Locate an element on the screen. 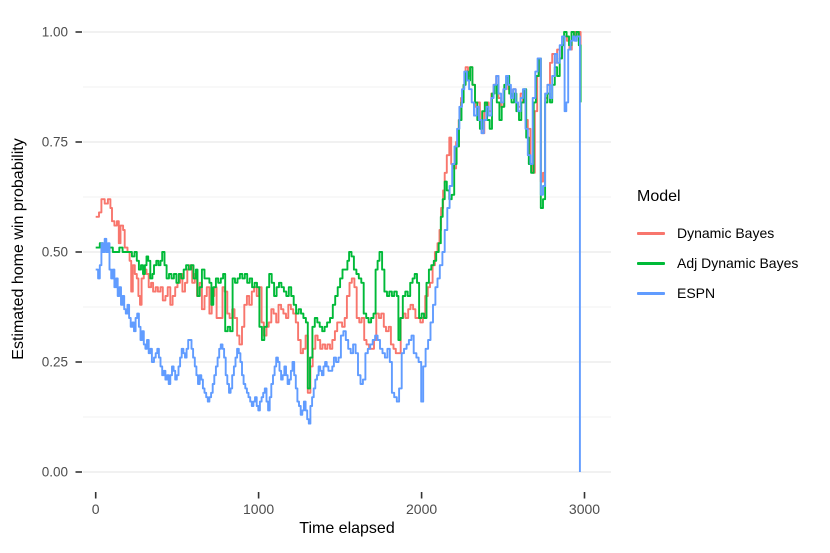 This screenshot has width=830, height=553. y-tick-label: 0.50 is located at coordinates (55, 252).